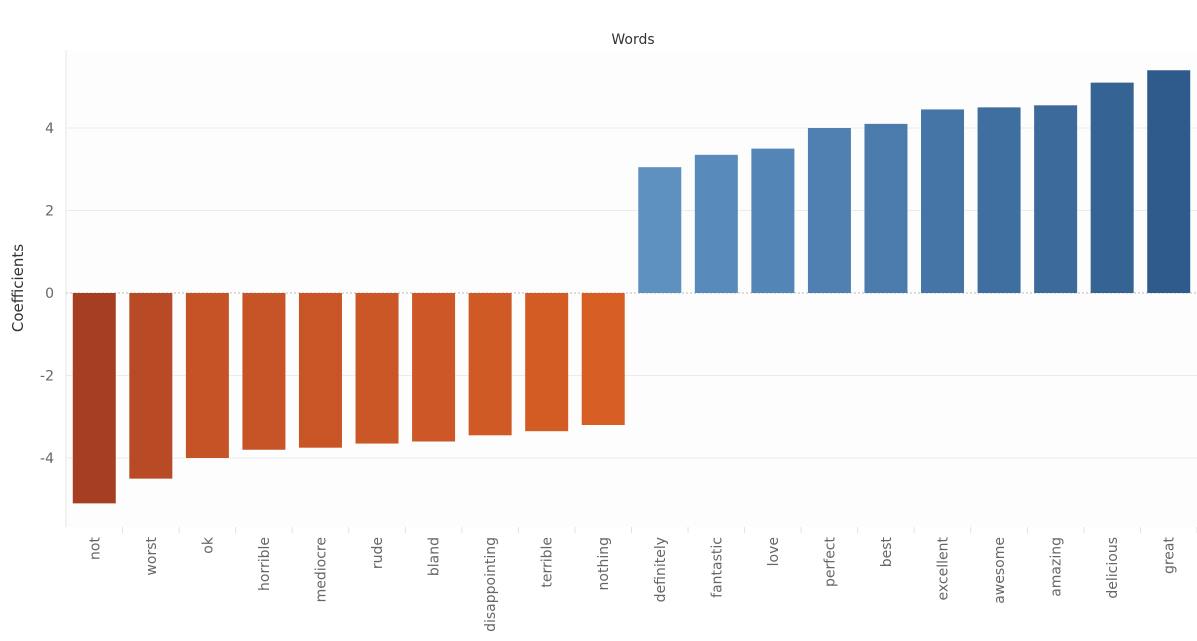  I want to click on bar-excellent, so click(943, 201).